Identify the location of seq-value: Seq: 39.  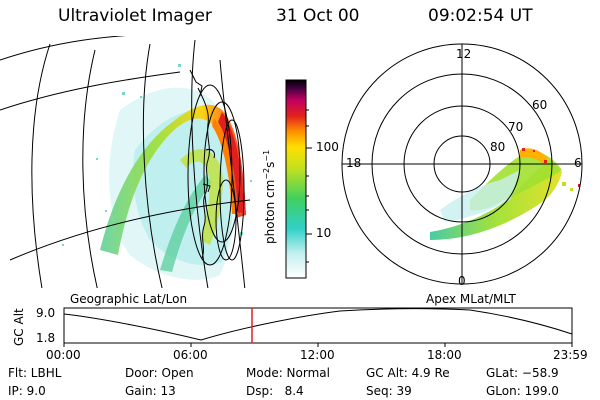
(389, 391).